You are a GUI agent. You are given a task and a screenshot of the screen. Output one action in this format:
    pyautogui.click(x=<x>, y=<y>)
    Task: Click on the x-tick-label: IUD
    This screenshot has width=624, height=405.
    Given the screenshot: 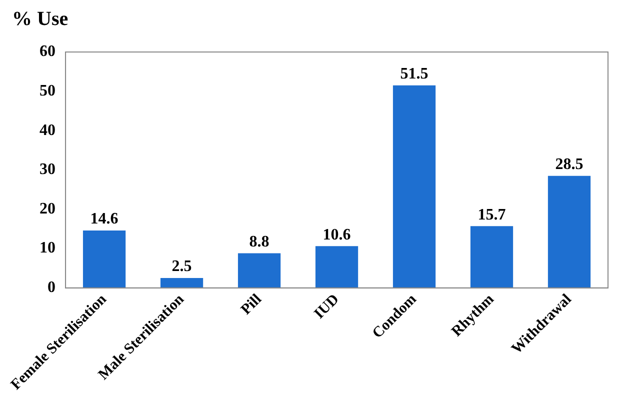 What is the action you would take?
    pyautogui.click(x=327, y=306)
    